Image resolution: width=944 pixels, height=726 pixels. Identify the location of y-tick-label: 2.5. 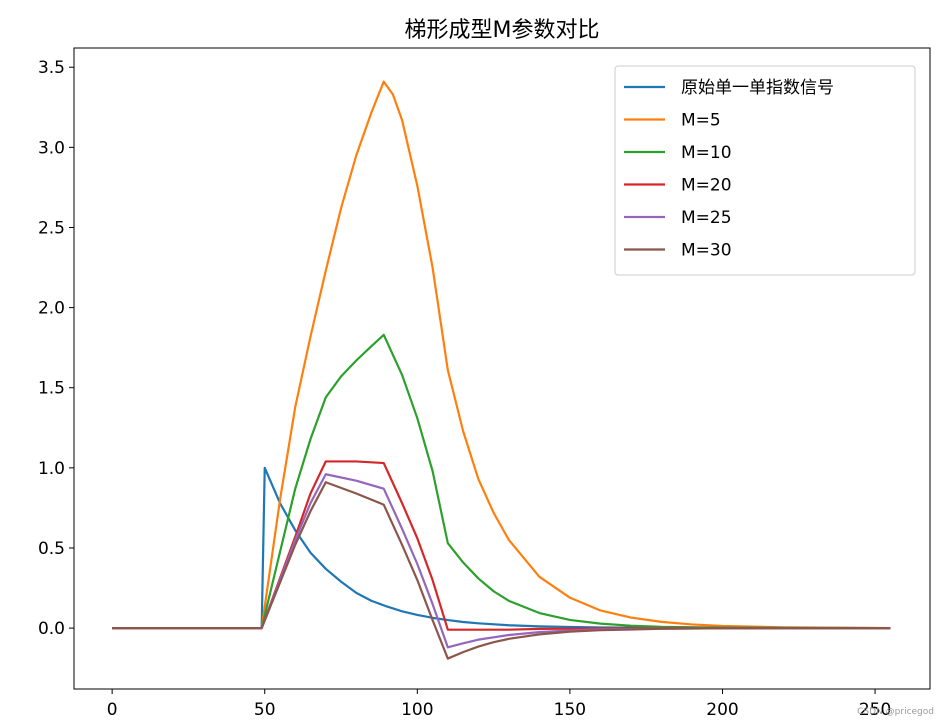
(51, 228).